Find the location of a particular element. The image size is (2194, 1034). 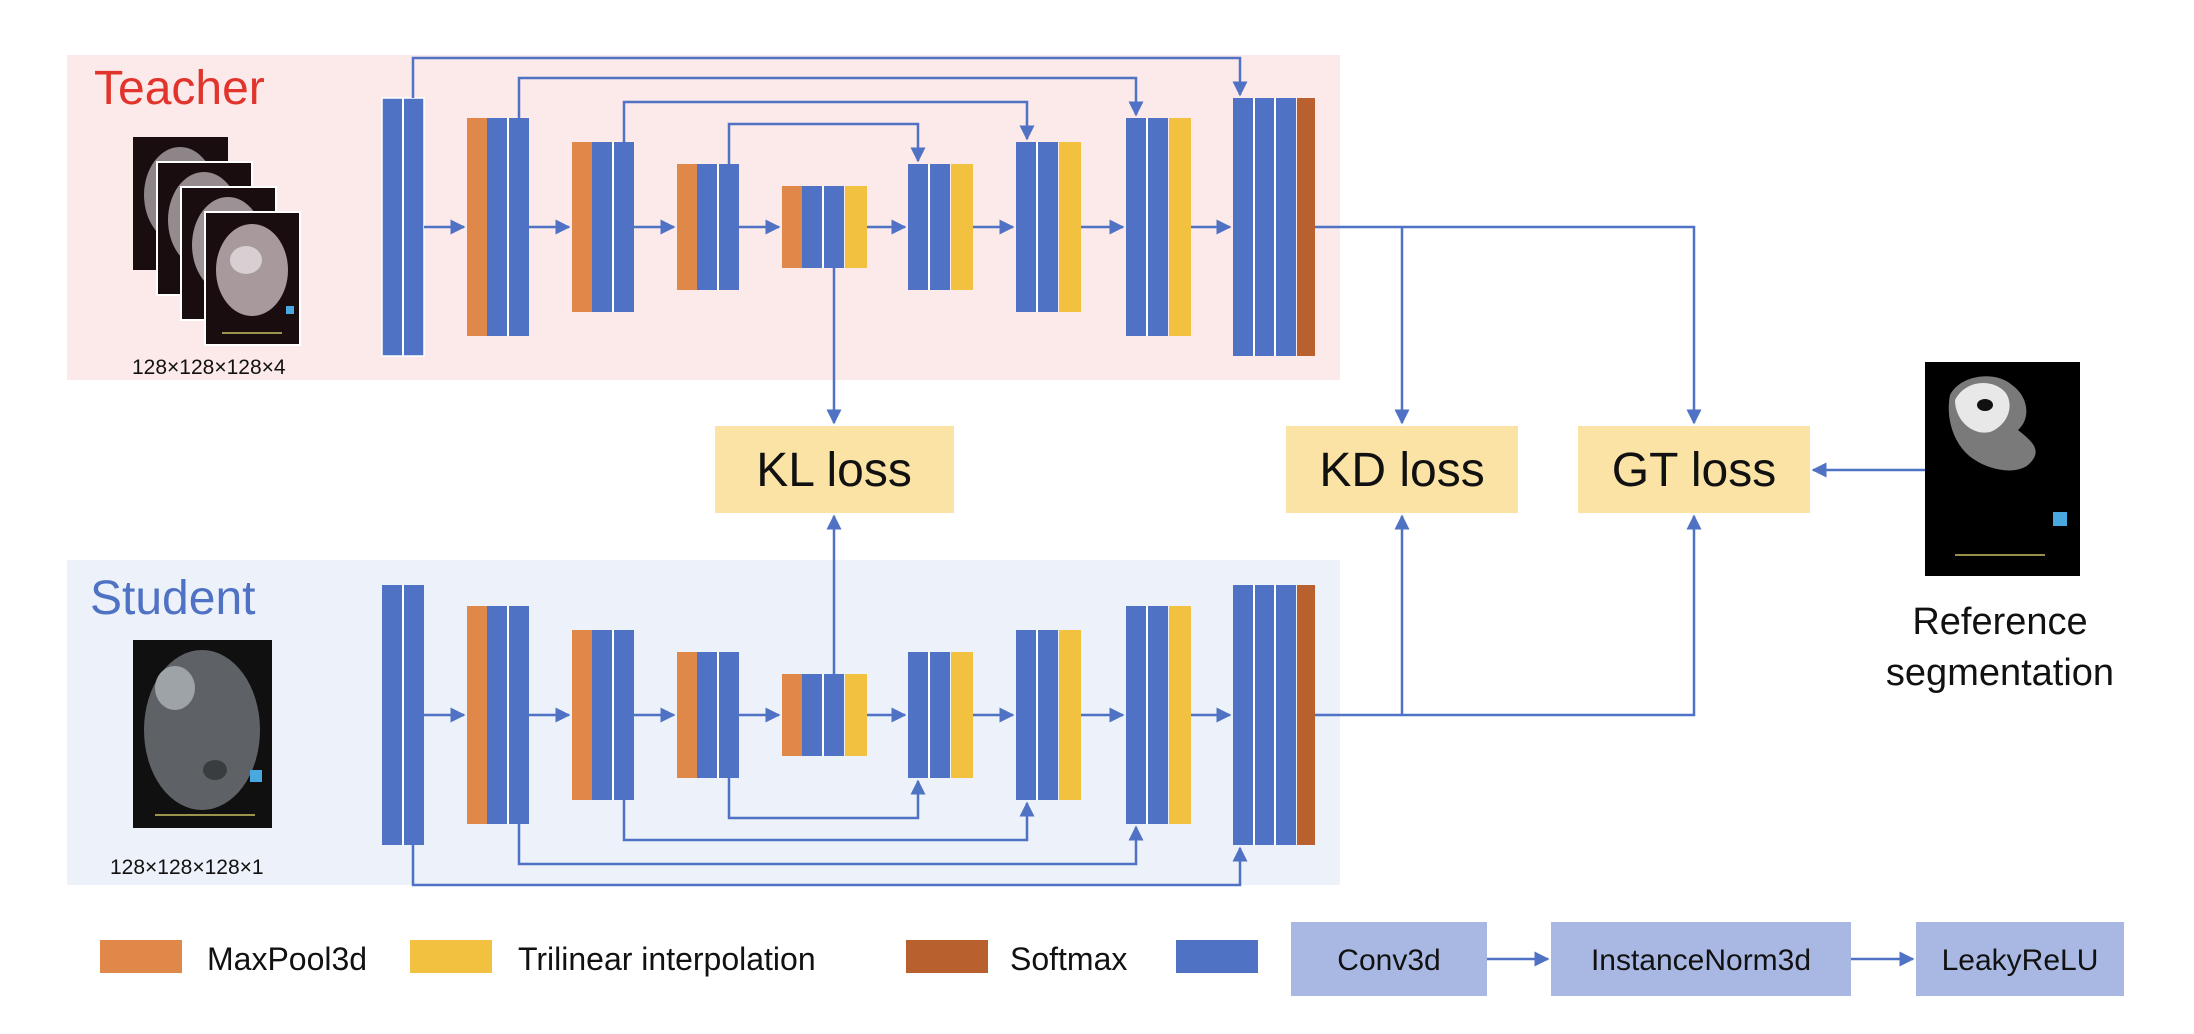

kd-loss-label: KD loss is located at coordinates (1401, 470).